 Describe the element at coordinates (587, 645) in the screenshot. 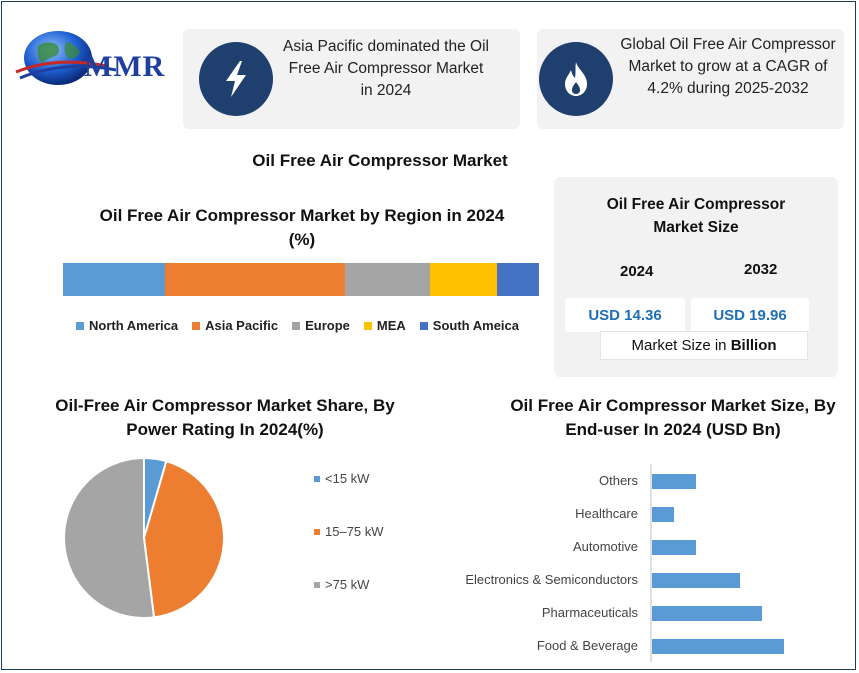

I see `enduser-category-label: Food & Beverage` at that location.